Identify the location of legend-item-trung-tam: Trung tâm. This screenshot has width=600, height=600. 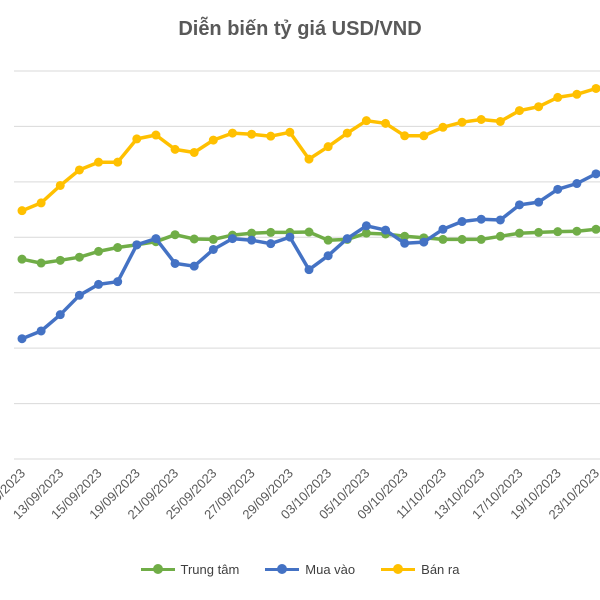
(190, 569).